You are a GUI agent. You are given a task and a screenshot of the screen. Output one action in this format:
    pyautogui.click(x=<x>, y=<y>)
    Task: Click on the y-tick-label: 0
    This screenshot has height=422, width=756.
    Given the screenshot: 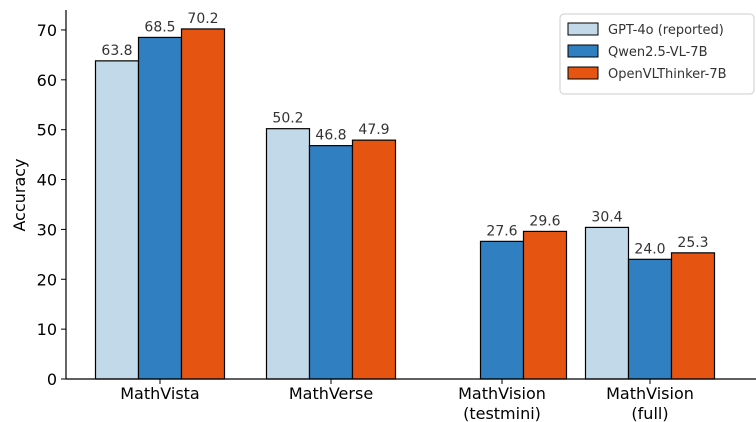 What is the action you would take?
    pyautogui.click(x=52, y=379)
    